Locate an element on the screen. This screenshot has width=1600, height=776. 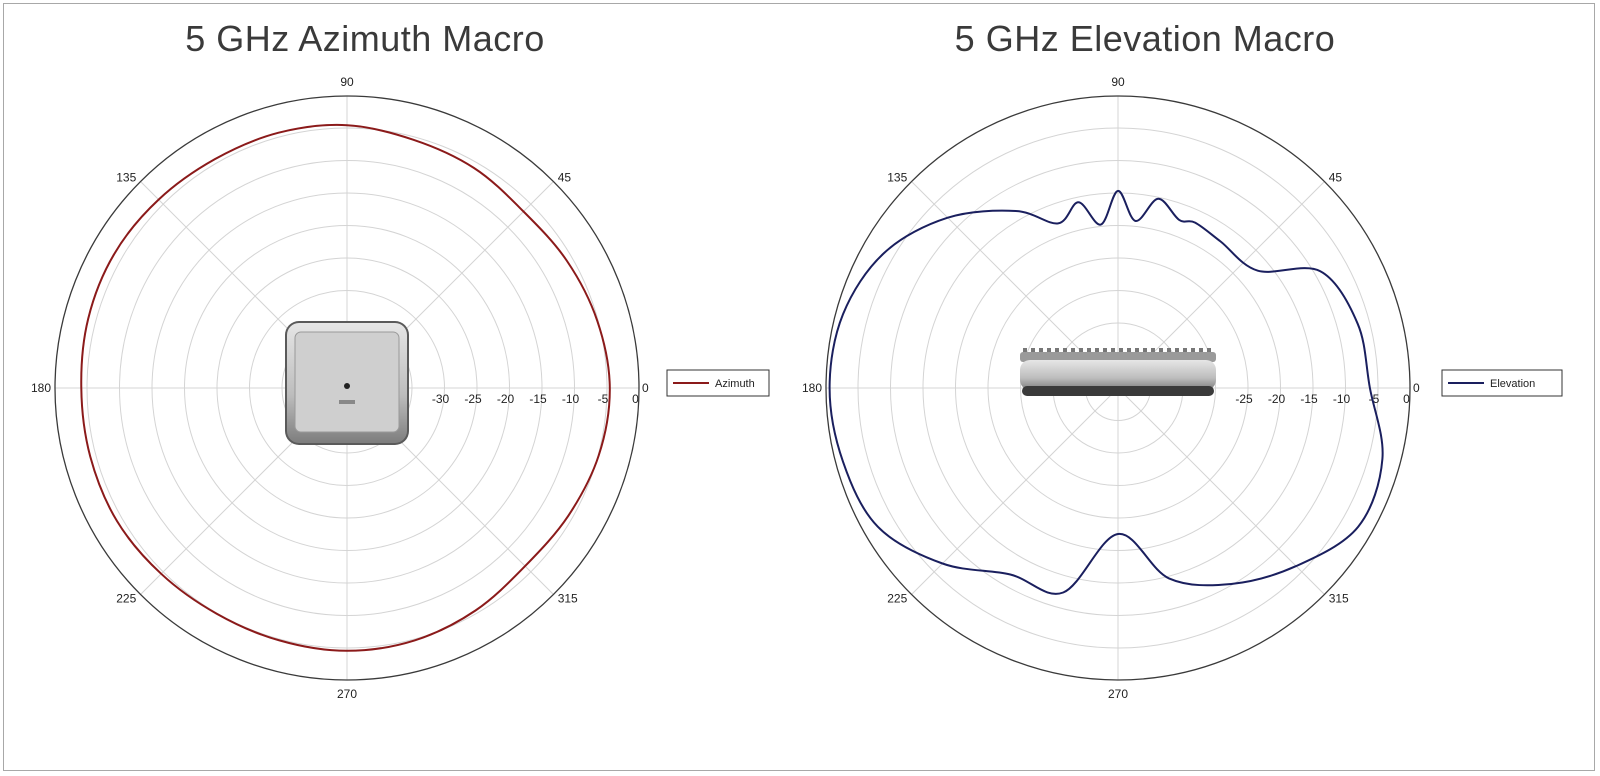
azimuth-title: 5 GHz Azimuth Macro is located at coordinates (365, 38).